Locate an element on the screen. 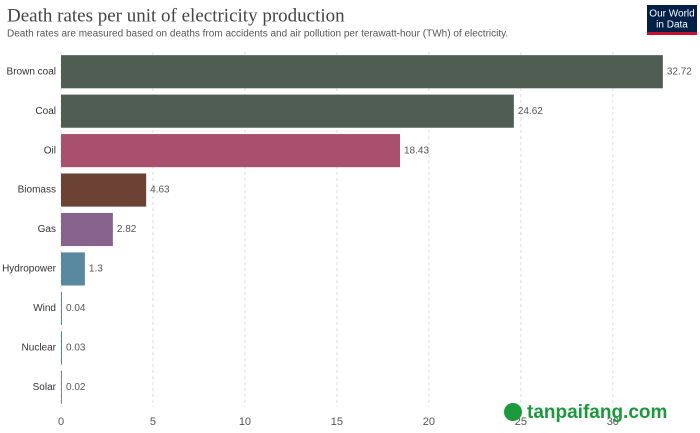 This screenshot has height=433, width=700. value-label: 1.3 is located at coordinates (96, 269).